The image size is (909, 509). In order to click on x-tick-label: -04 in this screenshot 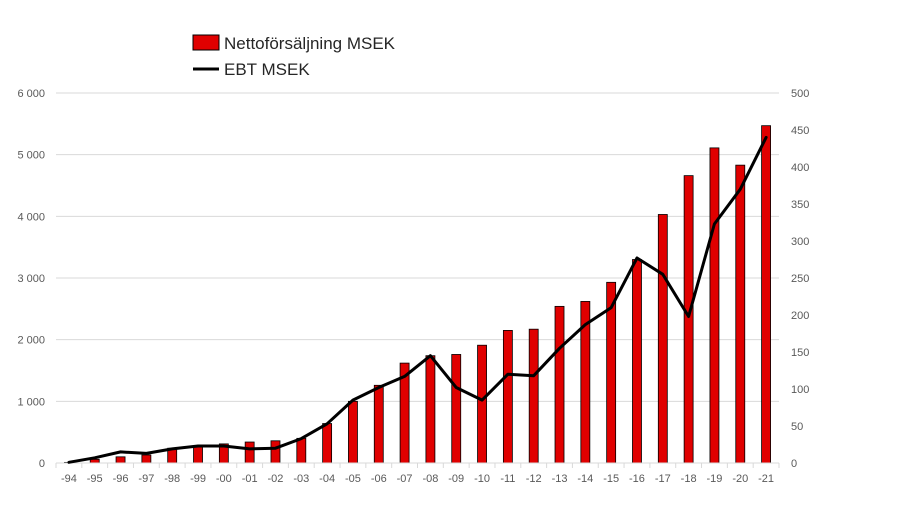, I will do `click(327, 479)`.